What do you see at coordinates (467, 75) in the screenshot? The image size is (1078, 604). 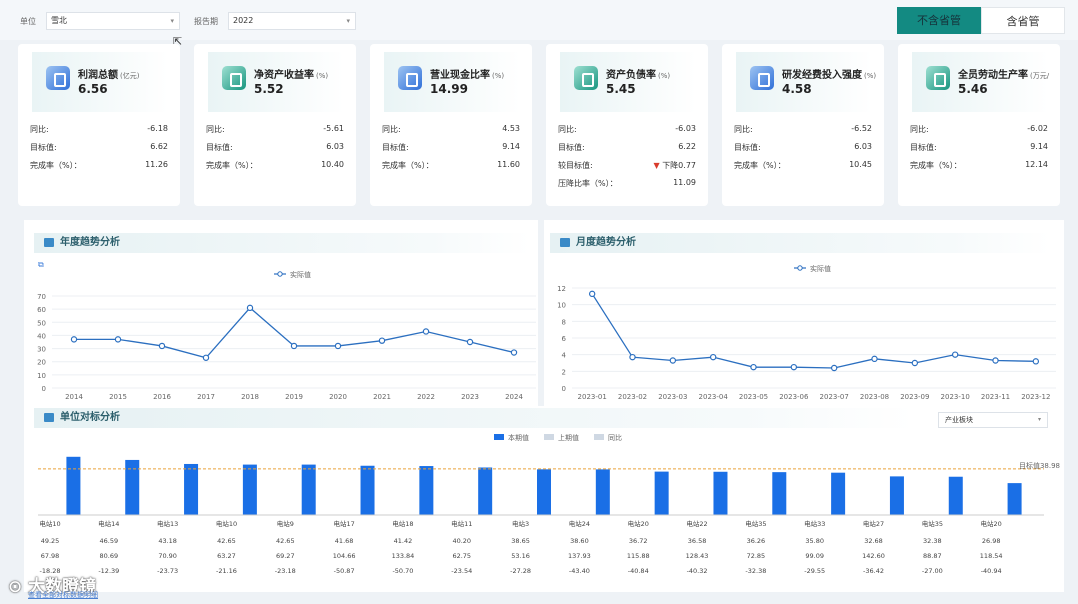 I see `kpi-title: 营业现金比率 (%)` at bounding box center [467, 75].